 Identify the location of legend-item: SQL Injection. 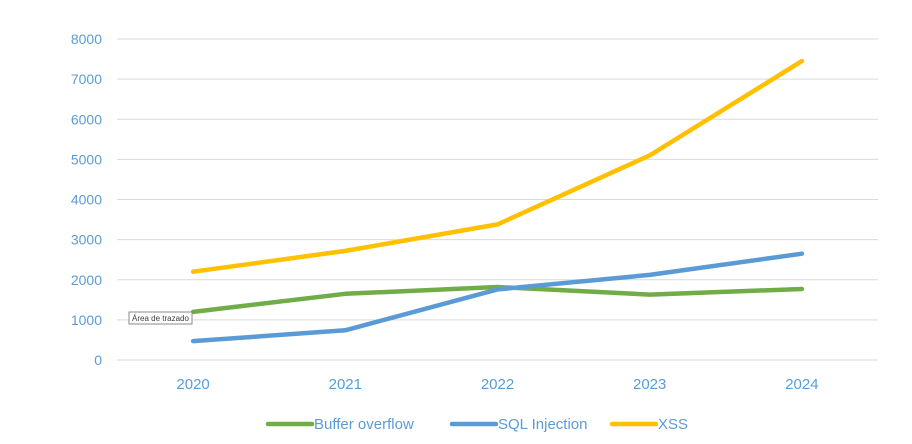
(518, 424).